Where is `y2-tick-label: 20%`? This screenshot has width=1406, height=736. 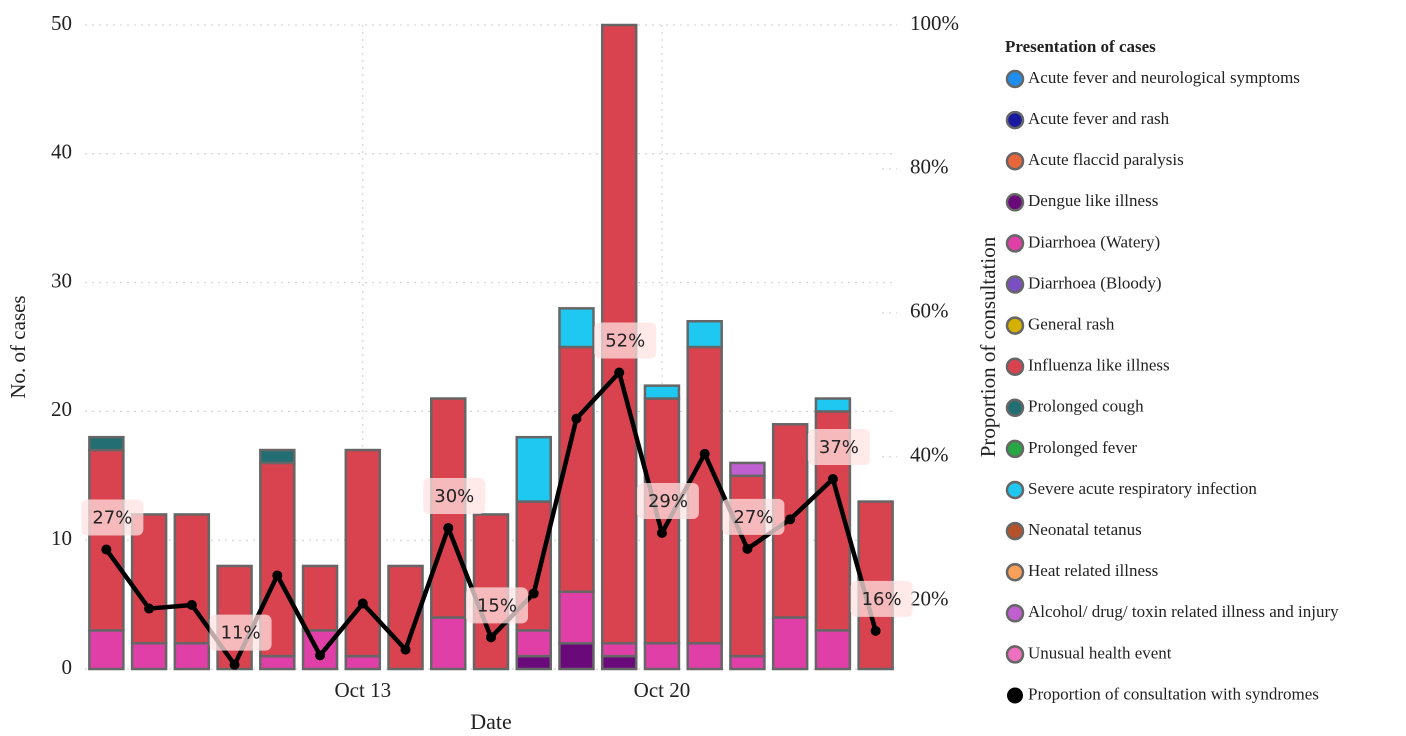 y2-tick-label: 20% is located at coordinates (929, 598).